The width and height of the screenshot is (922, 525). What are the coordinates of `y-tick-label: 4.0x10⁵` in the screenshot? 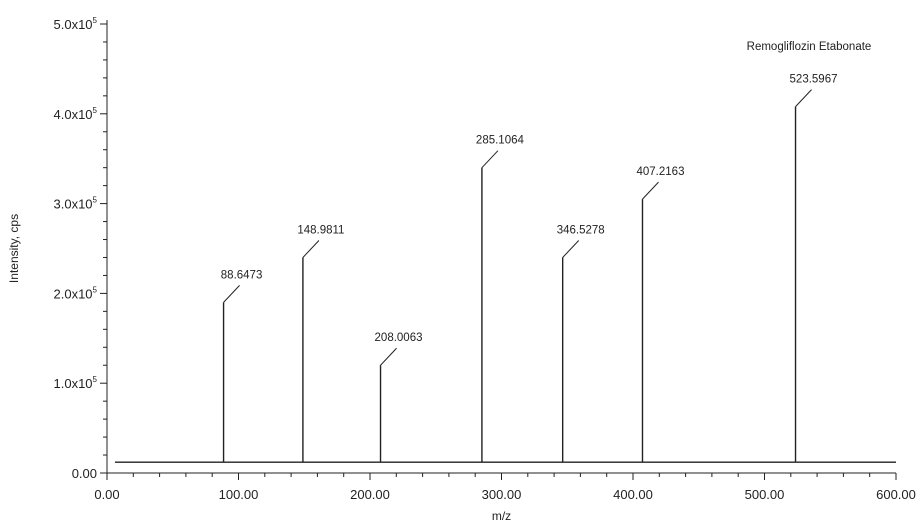 It's located at (76, 114).